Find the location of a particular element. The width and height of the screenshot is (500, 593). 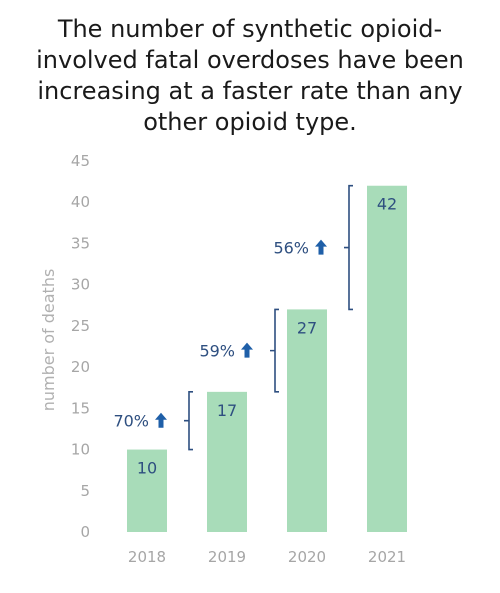

title-line: other opioid type. is located at coordinates (250, 122).